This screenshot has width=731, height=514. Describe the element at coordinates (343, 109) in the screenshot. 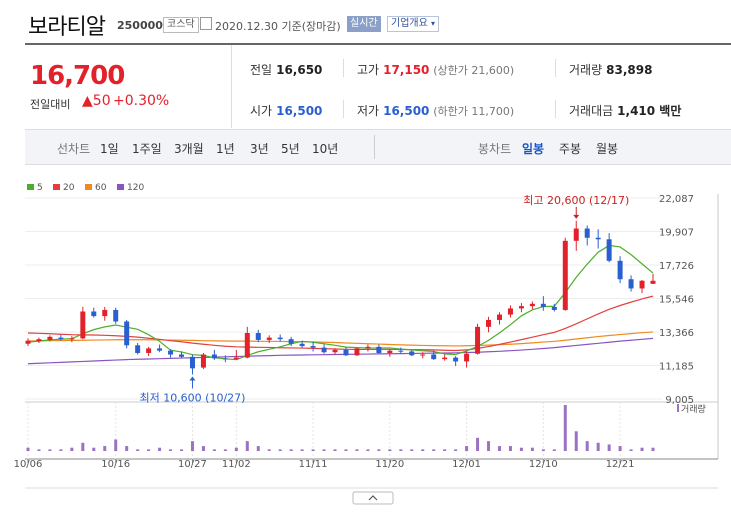

I see `divider` at that location.